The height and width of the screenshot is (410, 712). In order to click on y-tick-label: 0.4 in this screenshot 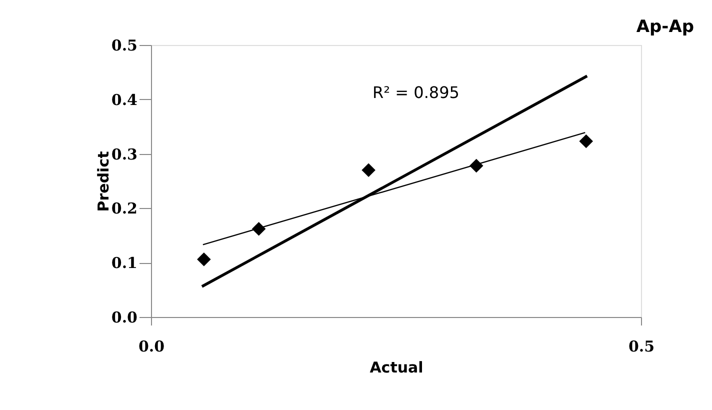, I will do `click(124, 99)`.